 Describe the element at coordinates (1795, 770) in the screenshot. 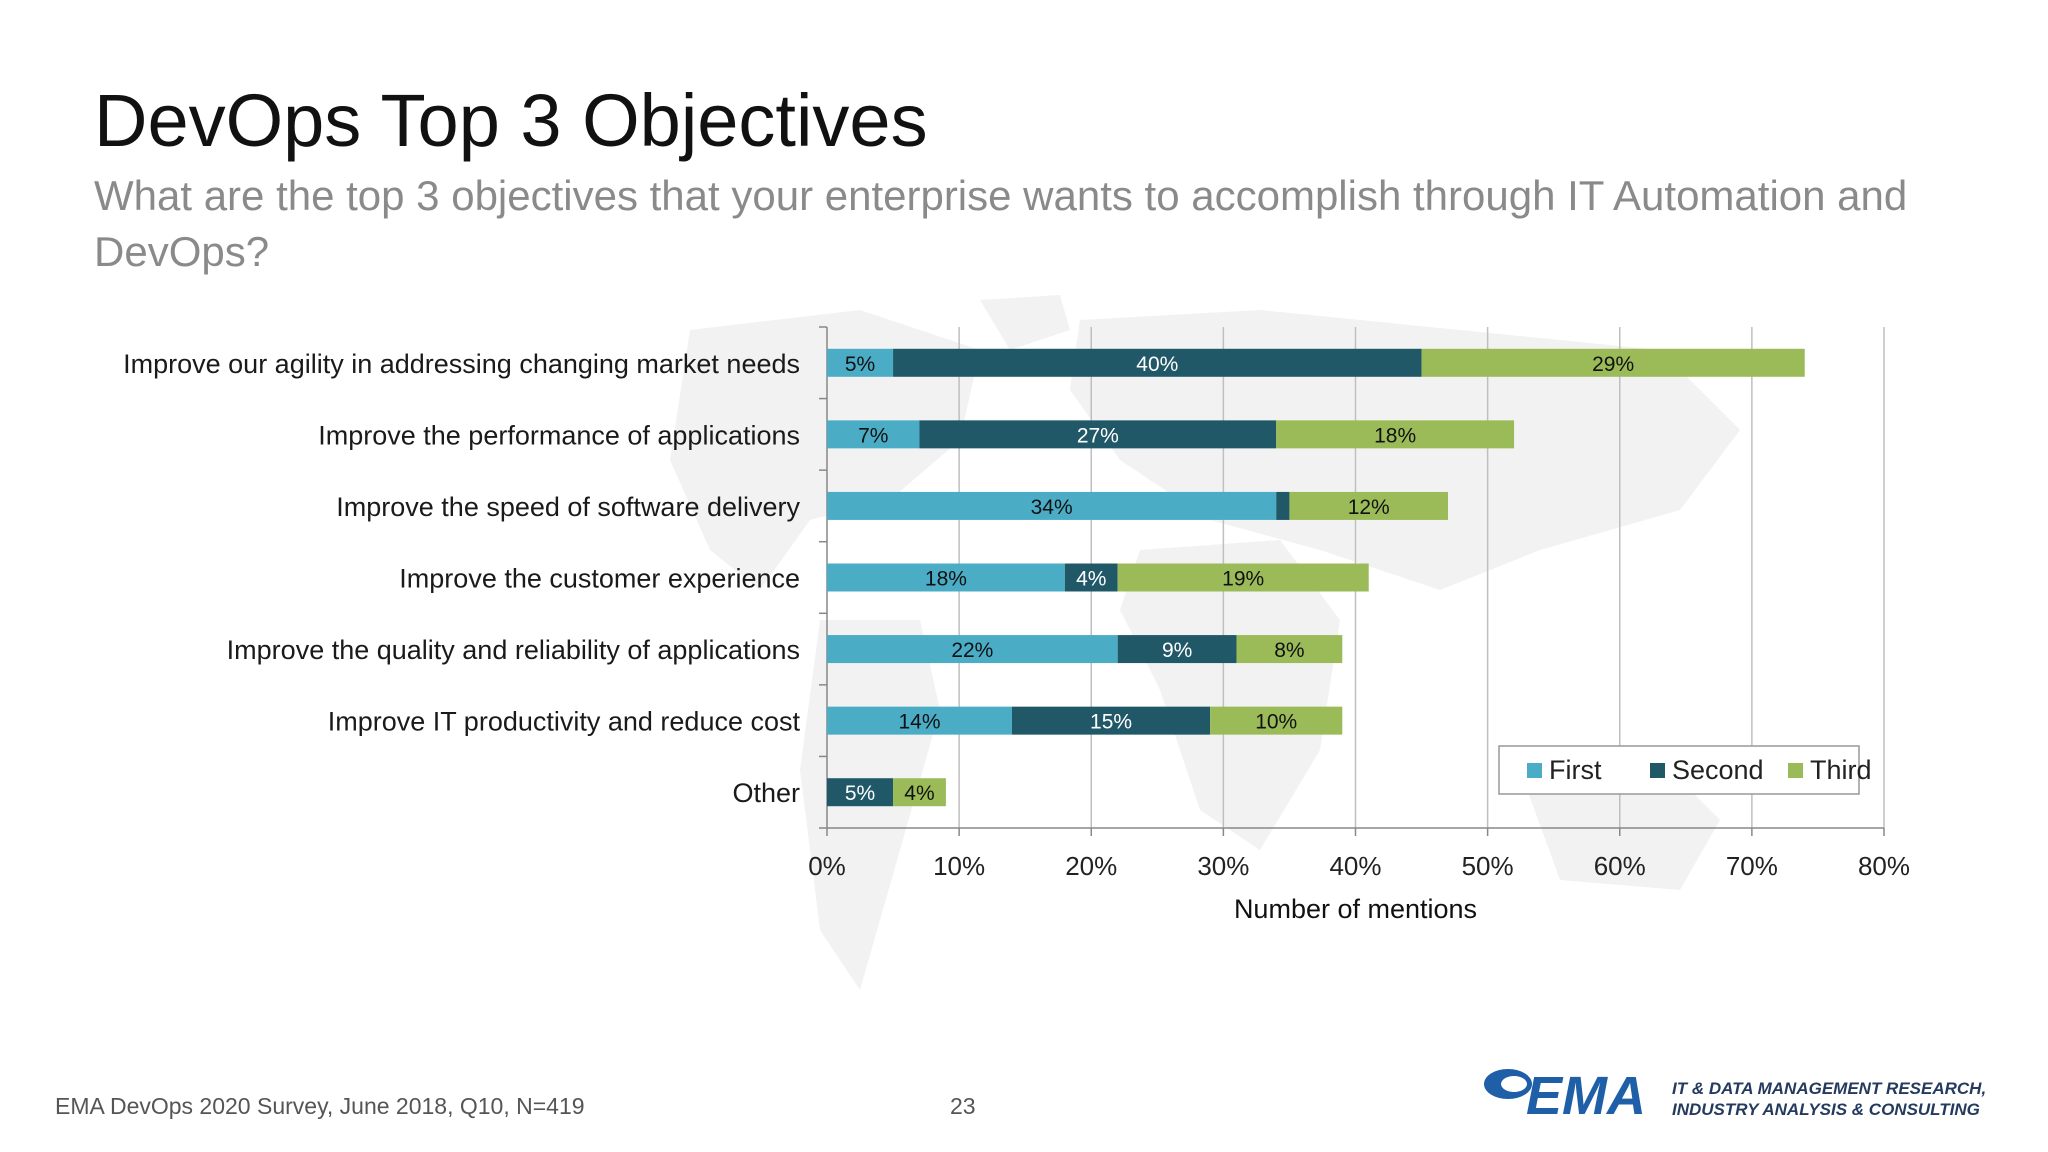

I see `legend-swatch-third` at that location.